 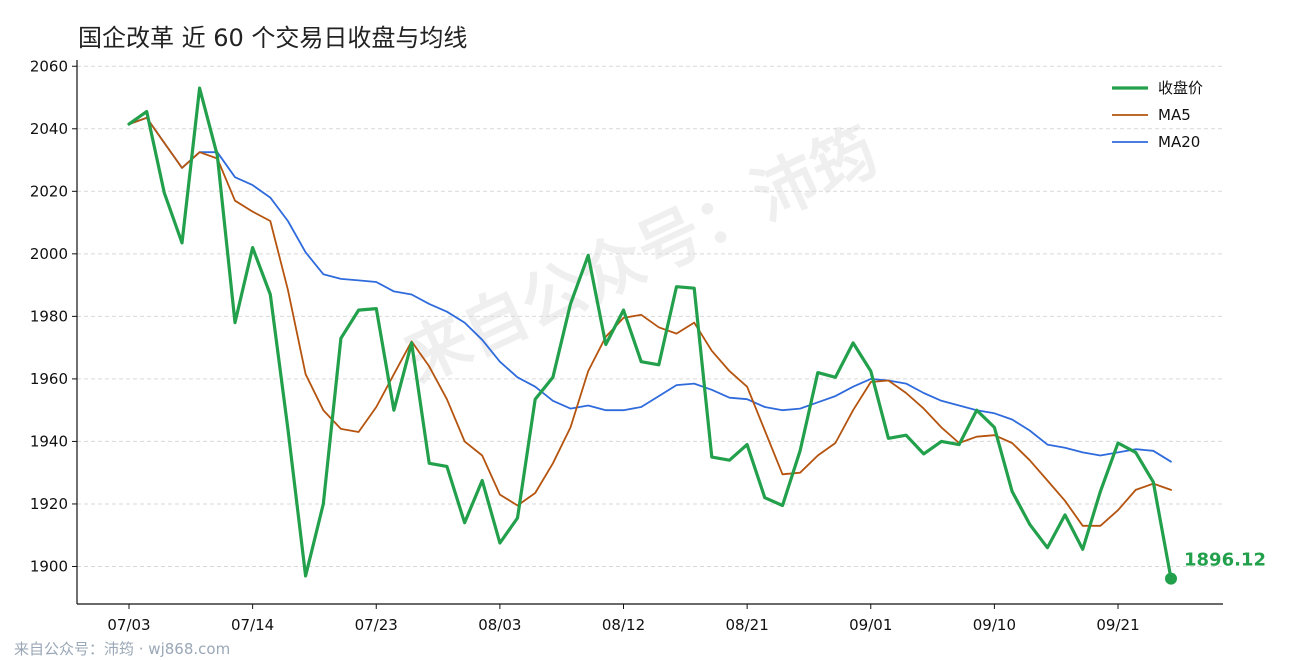 I want to click on legend-label: MA20, so click(x=1179, y=142).